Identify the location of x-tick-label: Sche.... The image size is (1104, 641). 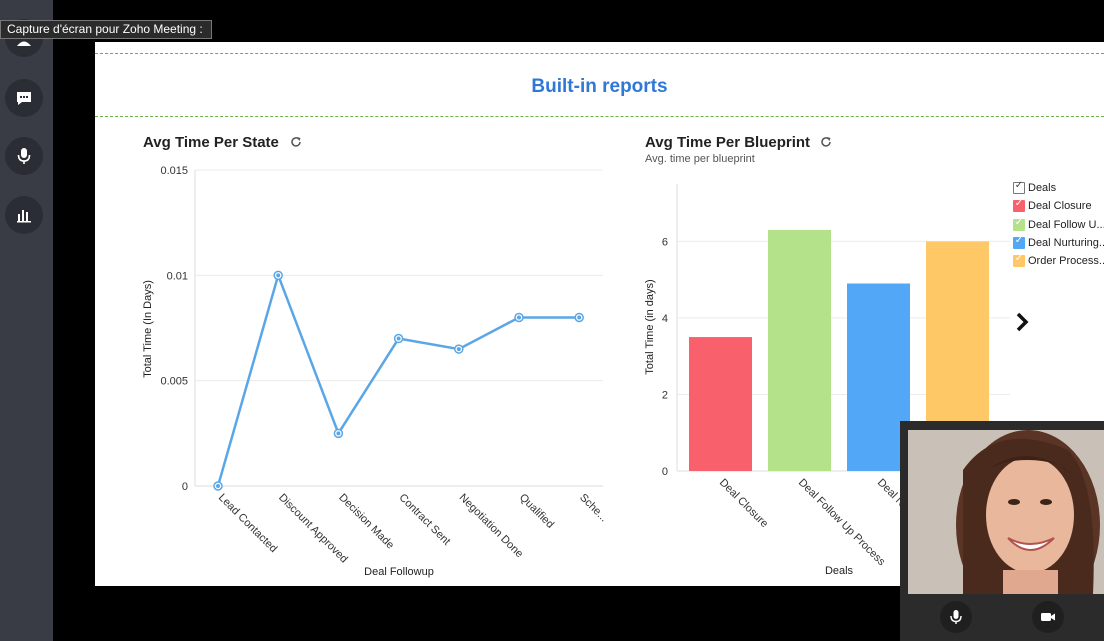
(593, 508).